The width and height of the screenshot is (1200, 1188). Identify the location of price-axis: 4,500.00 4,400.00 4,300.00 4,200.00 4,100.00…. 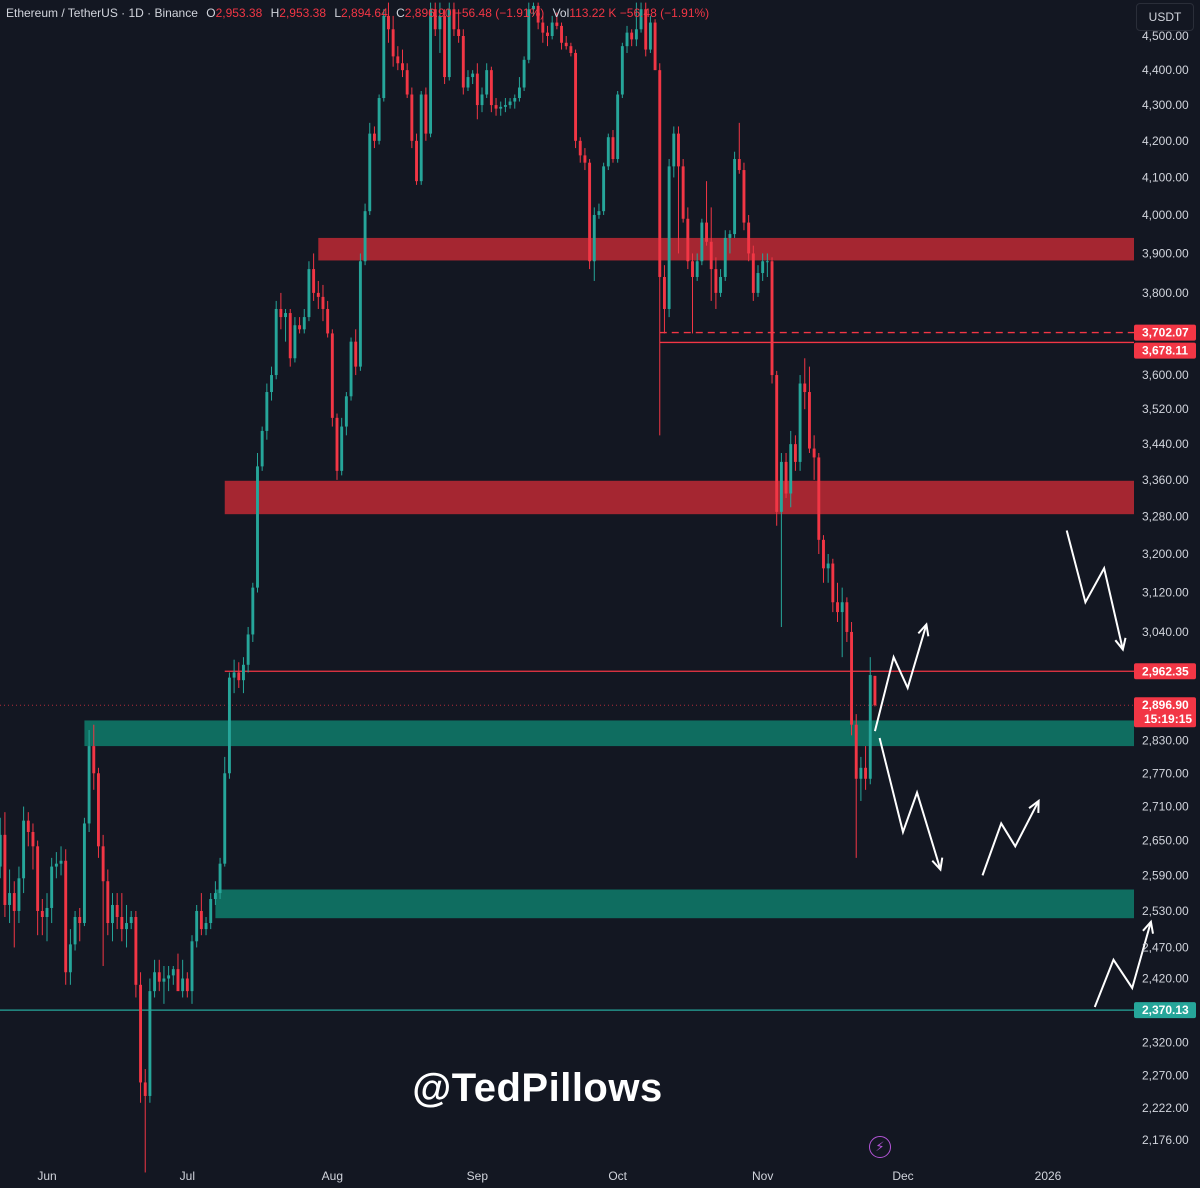
(1165, 588).